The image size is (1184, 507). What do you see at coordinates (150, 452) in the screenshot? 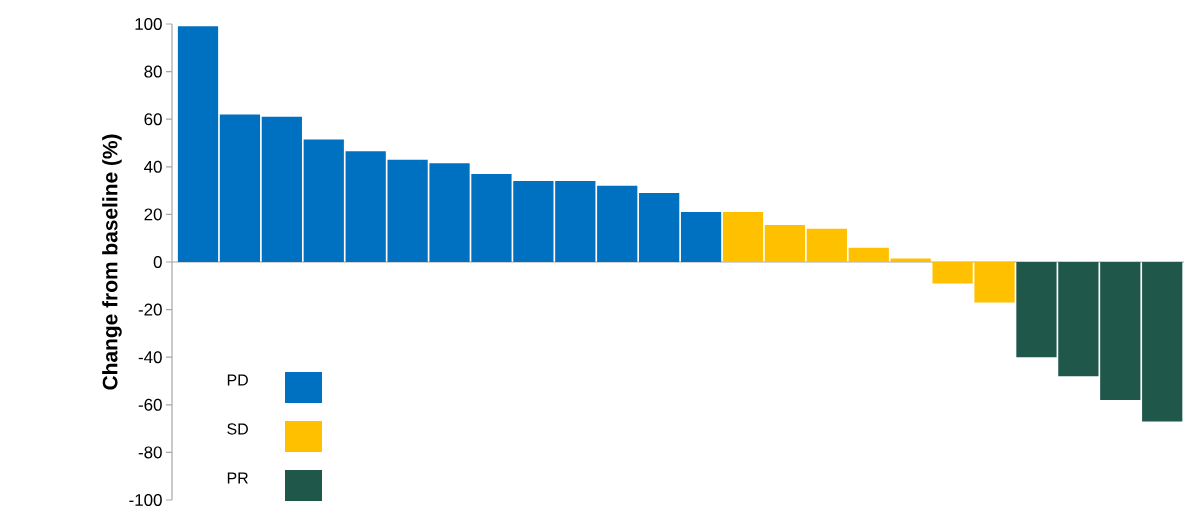
I see `y-tick-label: -80` at bounding box center [150, 452].